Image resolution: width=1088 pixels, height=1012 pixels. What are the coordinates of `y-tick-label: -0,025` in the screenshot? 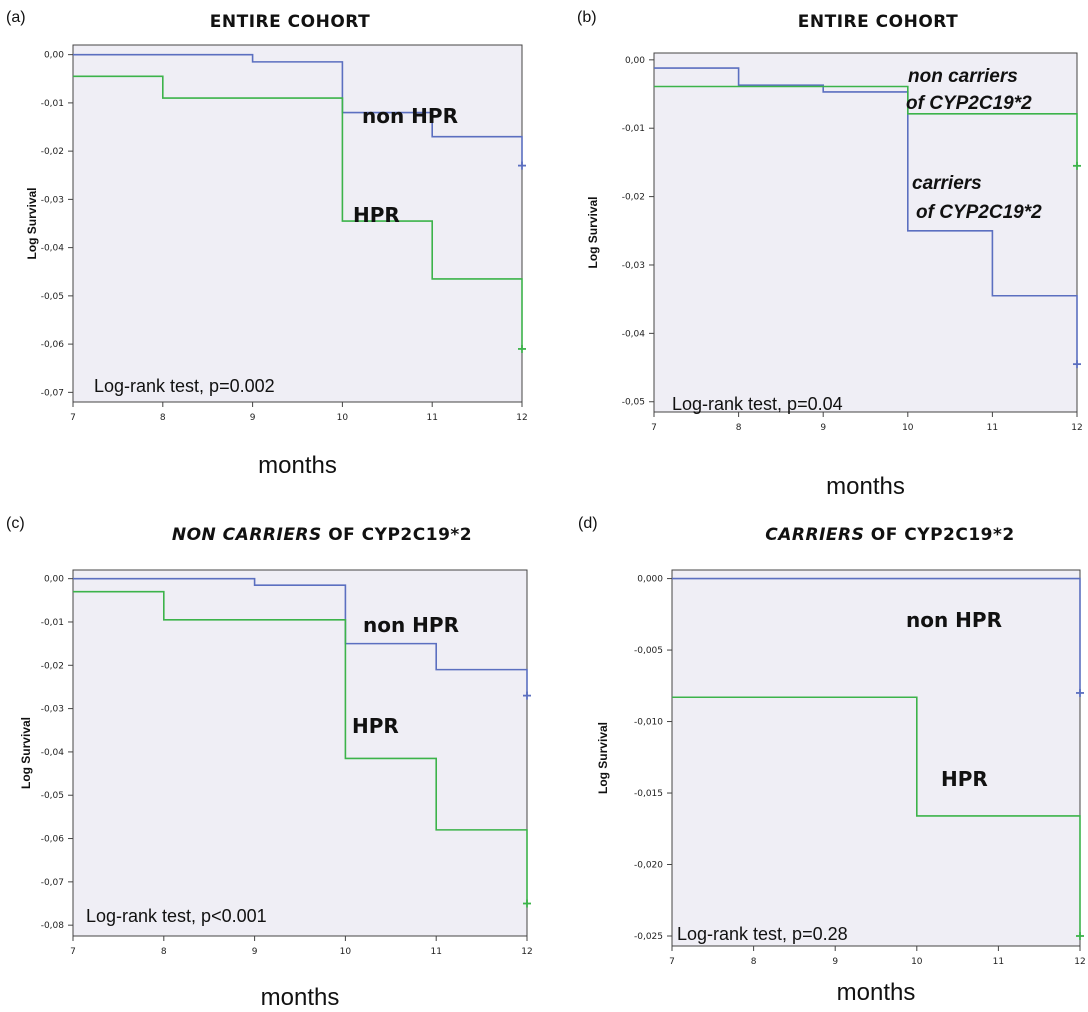 It's located at (648, 937).